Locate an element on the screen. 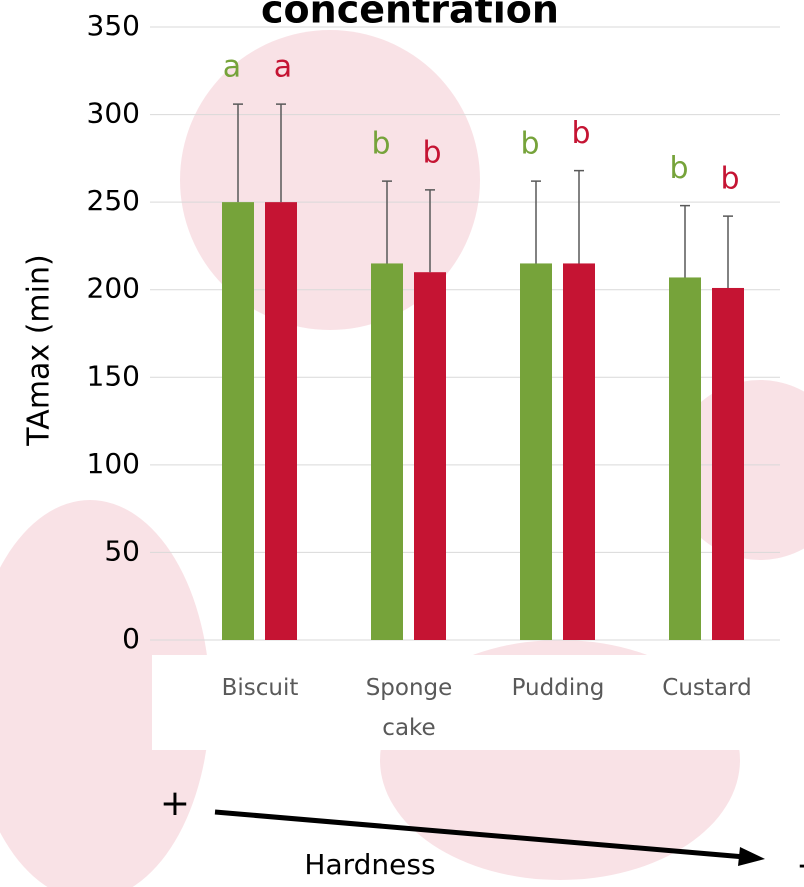  x-tick-label: Pudding is located at coordinates (558, 688).